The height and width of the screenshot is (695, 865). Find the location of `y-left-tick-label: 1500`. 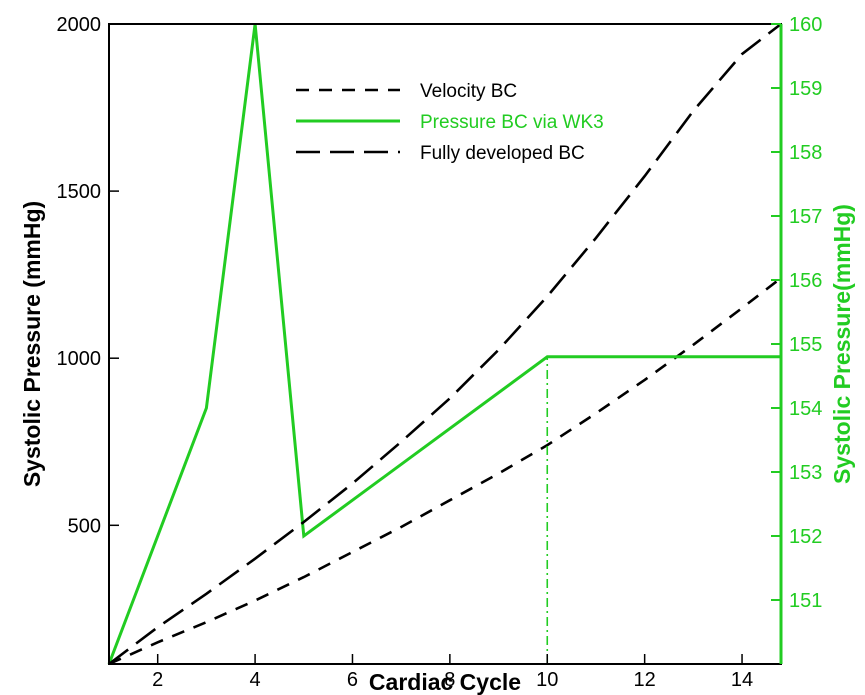

y-left-tick-label: 1500 is located at coordinates (79, 192).